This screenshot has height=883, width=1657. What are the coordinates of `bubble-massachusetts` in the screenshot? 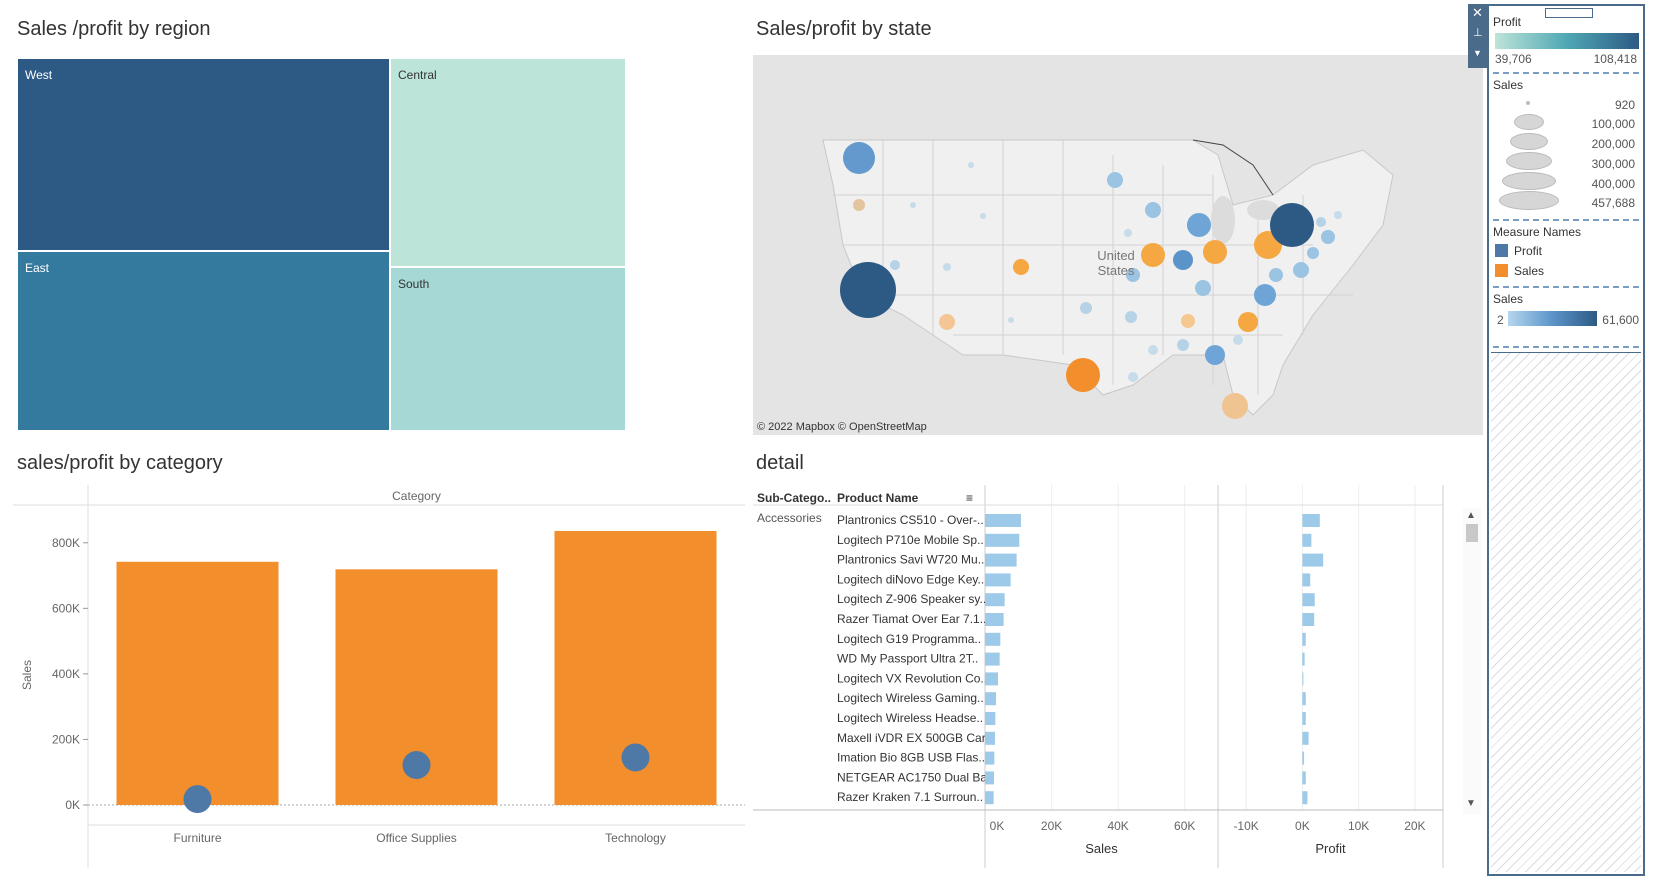 It's located at (1328, 237).